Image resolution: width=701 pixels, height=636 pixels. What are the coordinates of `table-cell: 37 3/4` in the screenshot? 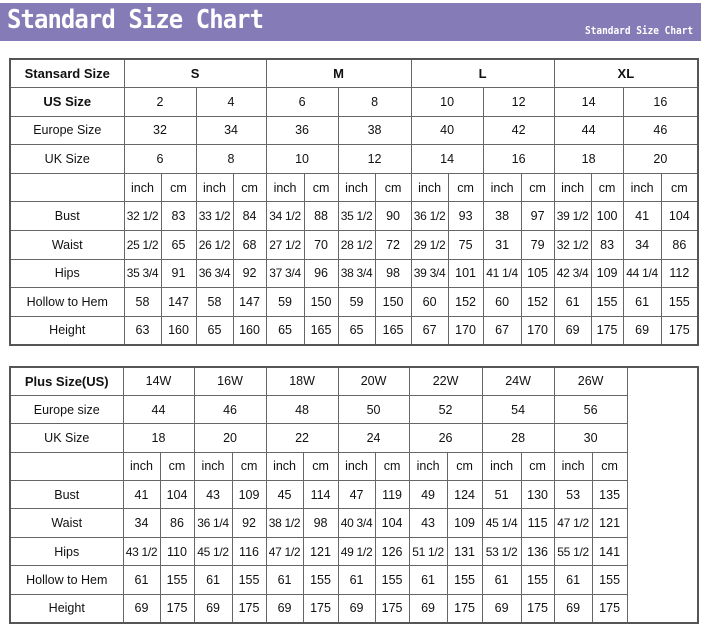 It's located at (285, 273).